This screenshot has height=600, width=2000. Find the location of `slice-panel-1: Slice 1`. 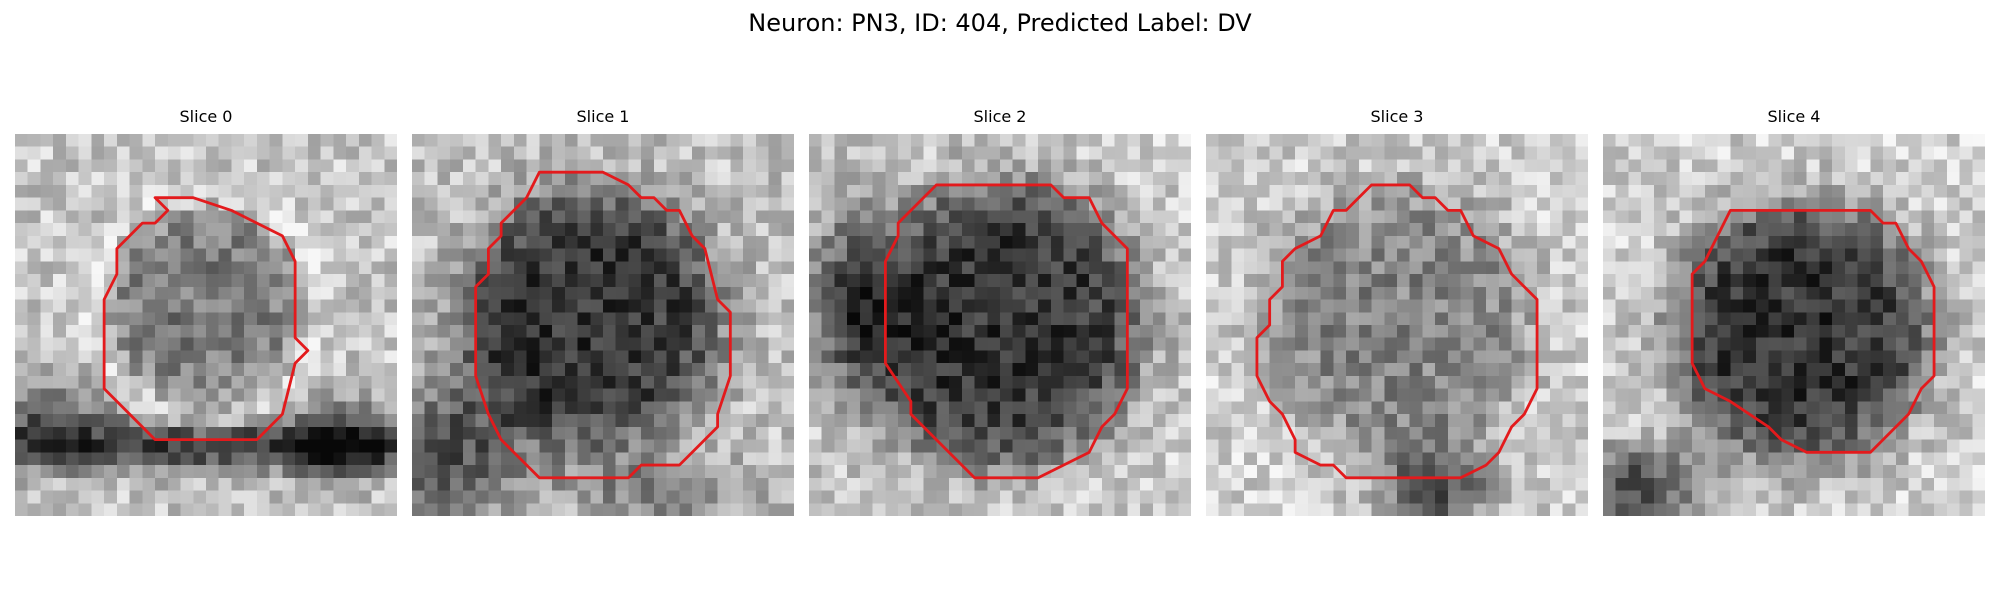

slice-panel-1: Slice 1 is located at coordinates (603, 316).